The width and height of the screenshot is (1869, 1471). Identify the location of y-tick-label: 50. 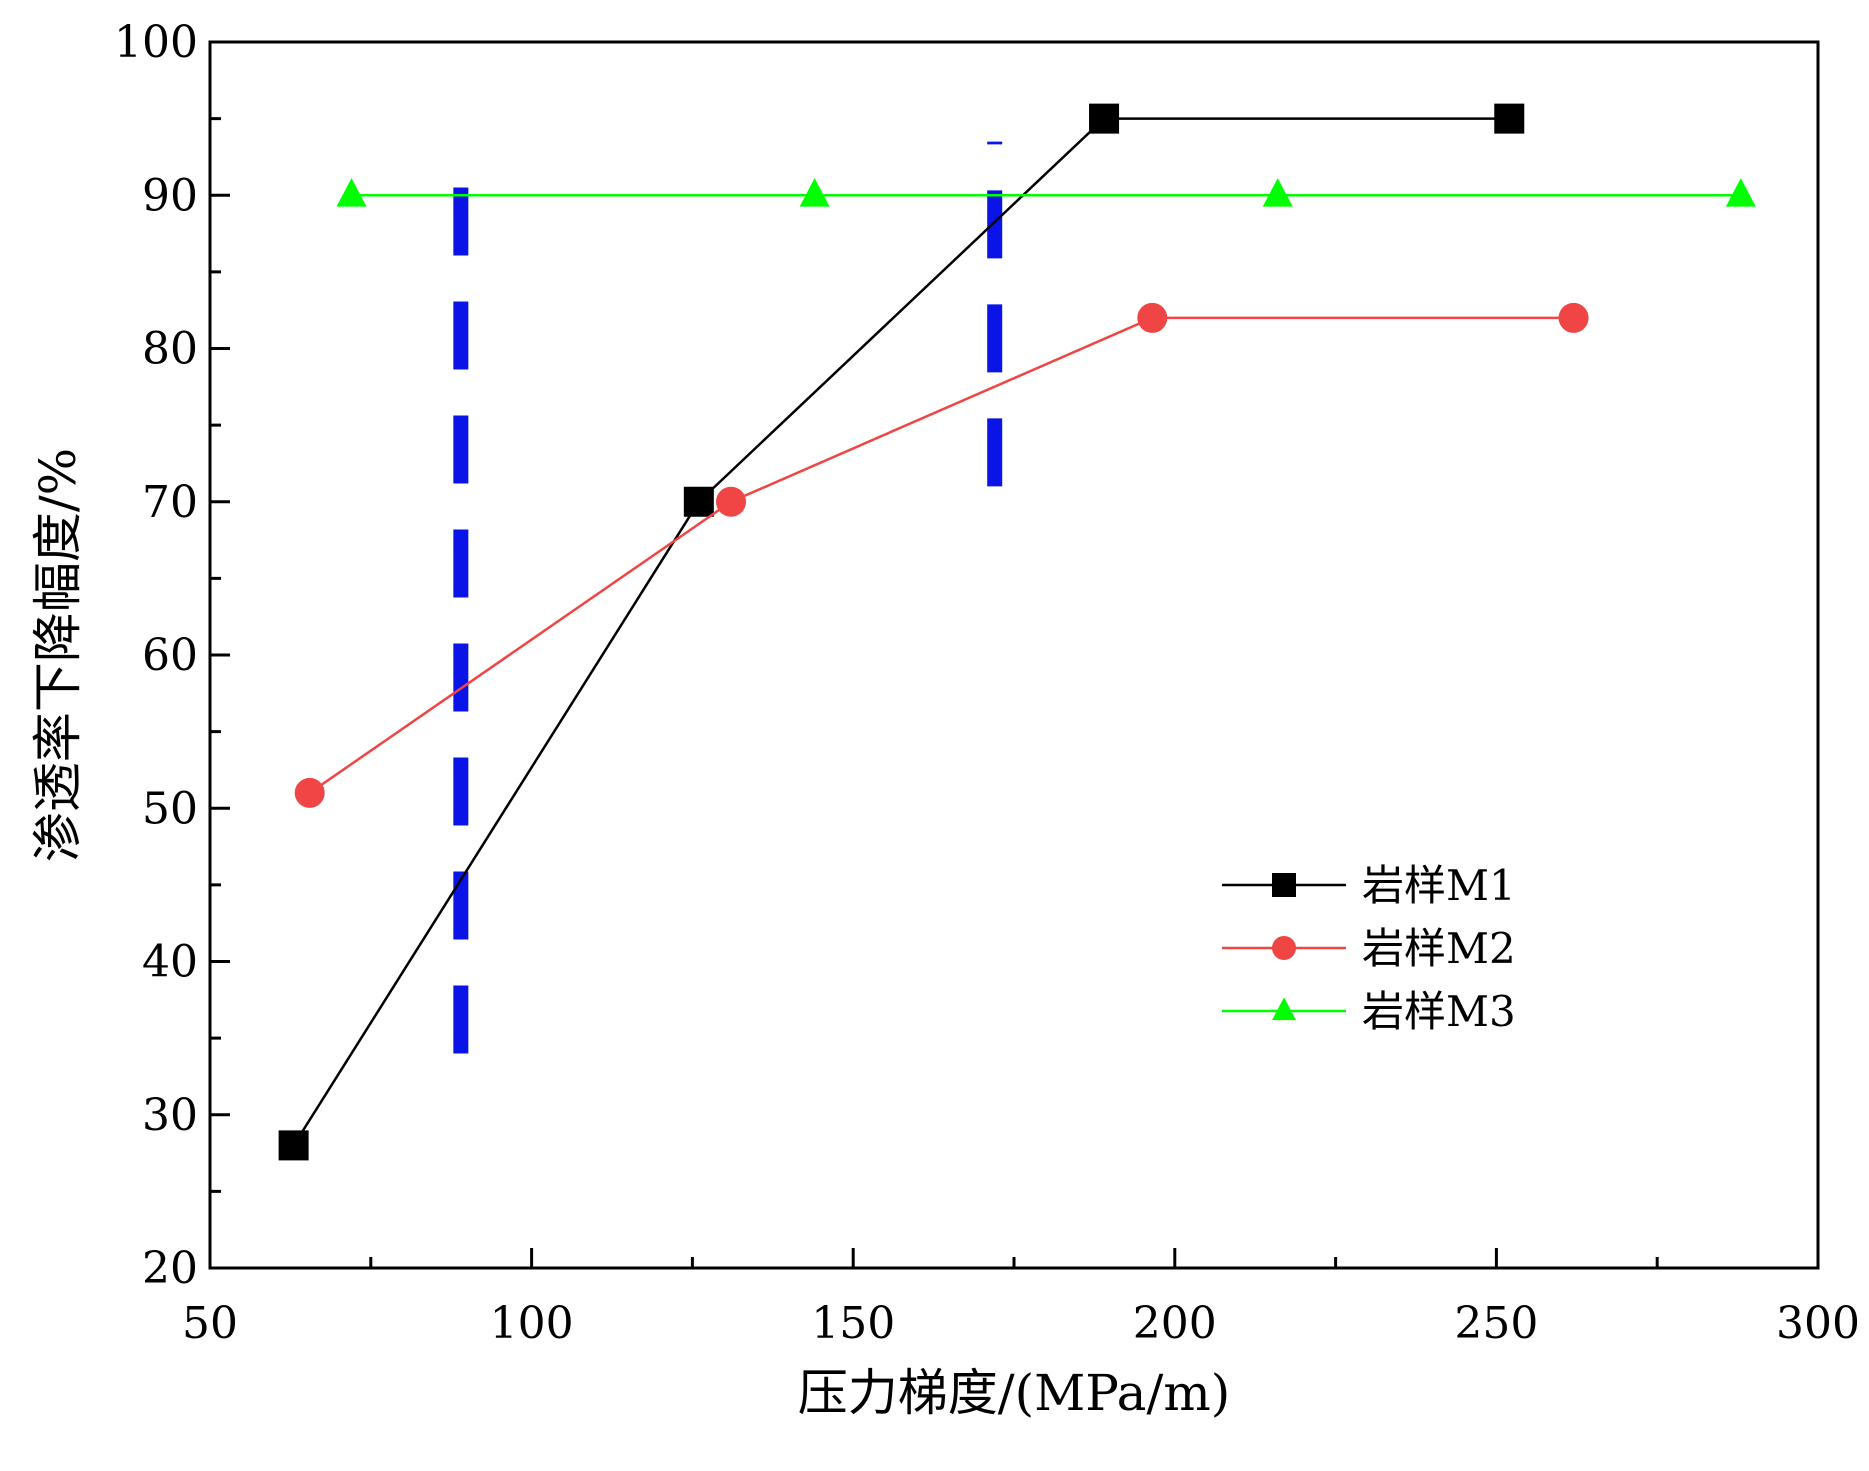
(170, 808).